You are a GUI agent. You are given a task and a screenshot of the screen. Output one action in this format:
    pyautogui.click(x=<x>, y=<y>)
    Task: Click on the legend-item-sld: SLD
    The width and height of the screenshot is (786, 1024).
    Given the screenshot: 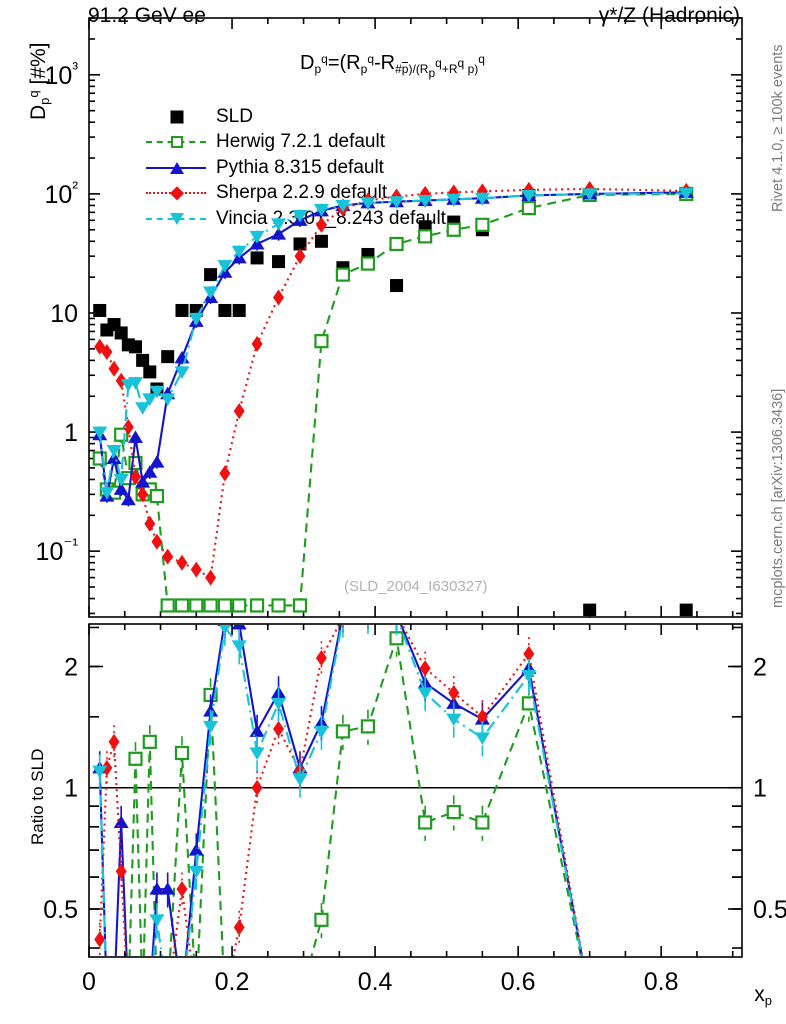 What is the action you would take?
    pyautogui.click(x=296, y=117)
    